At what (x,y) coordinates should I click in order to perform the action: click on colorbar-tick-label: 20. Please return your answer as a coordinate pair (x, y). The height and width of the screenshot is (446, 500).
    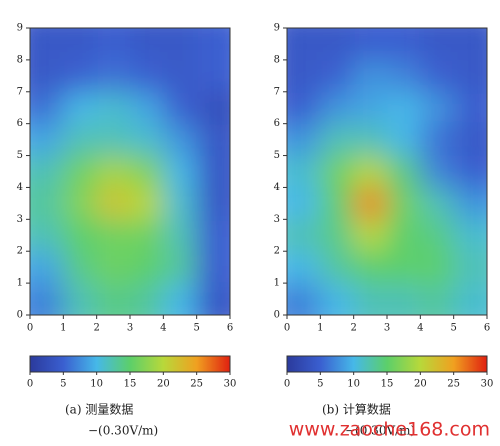
    Looking at the image, I should click on (420, 384).